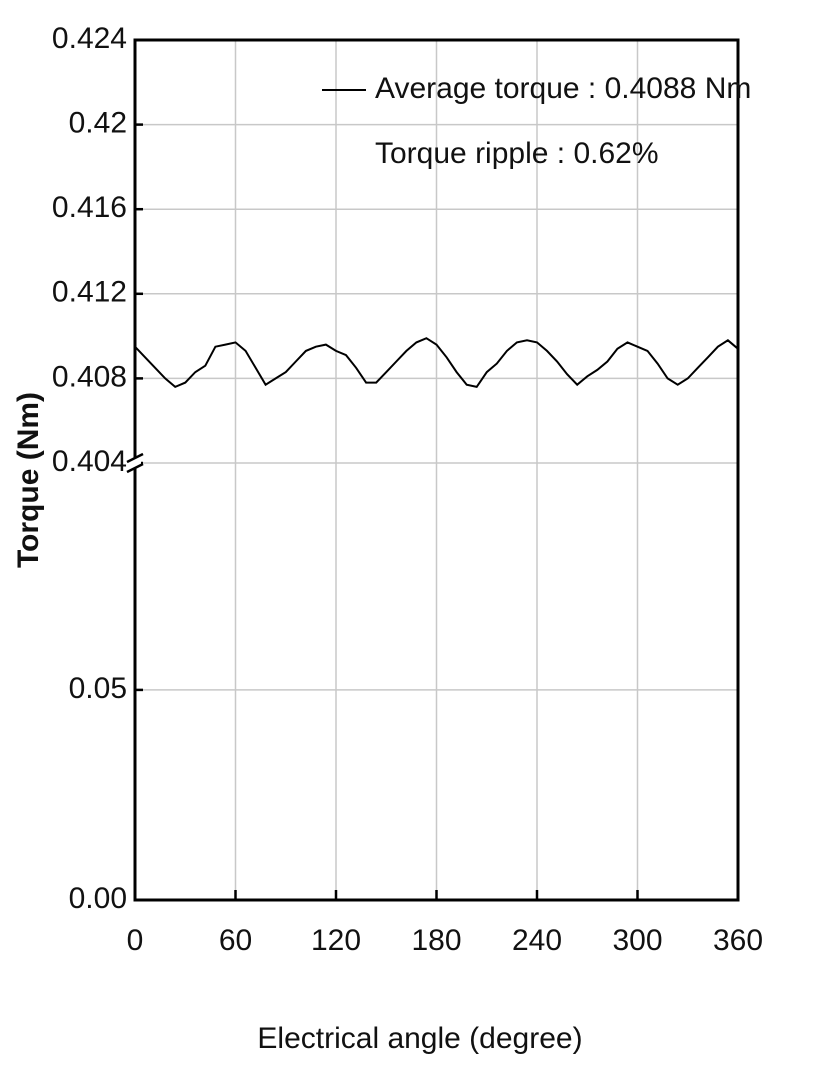 This screenshot has width=834, height=1077. What do you see at coordinates (419, 1038) in the screenshot?
I see `x-axis-label: Electrical angle (degree)` at bounding box center [419, 1038].